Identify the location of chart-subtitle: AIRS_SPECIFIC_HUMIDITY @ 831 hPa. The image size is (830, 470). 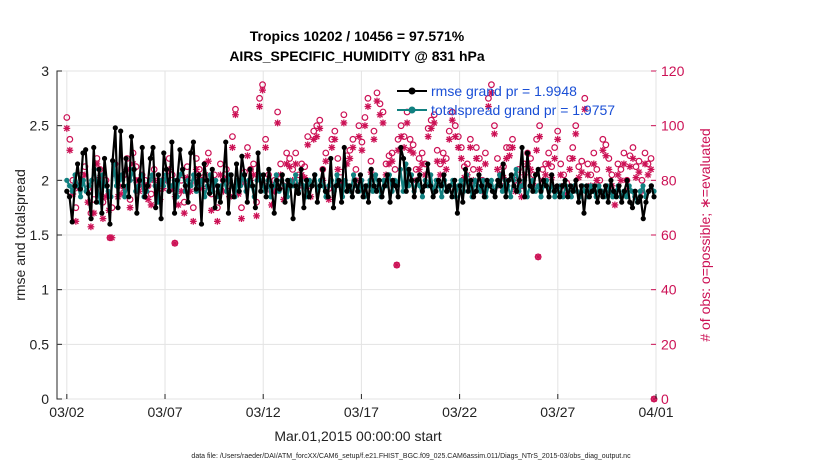
(357, 56).